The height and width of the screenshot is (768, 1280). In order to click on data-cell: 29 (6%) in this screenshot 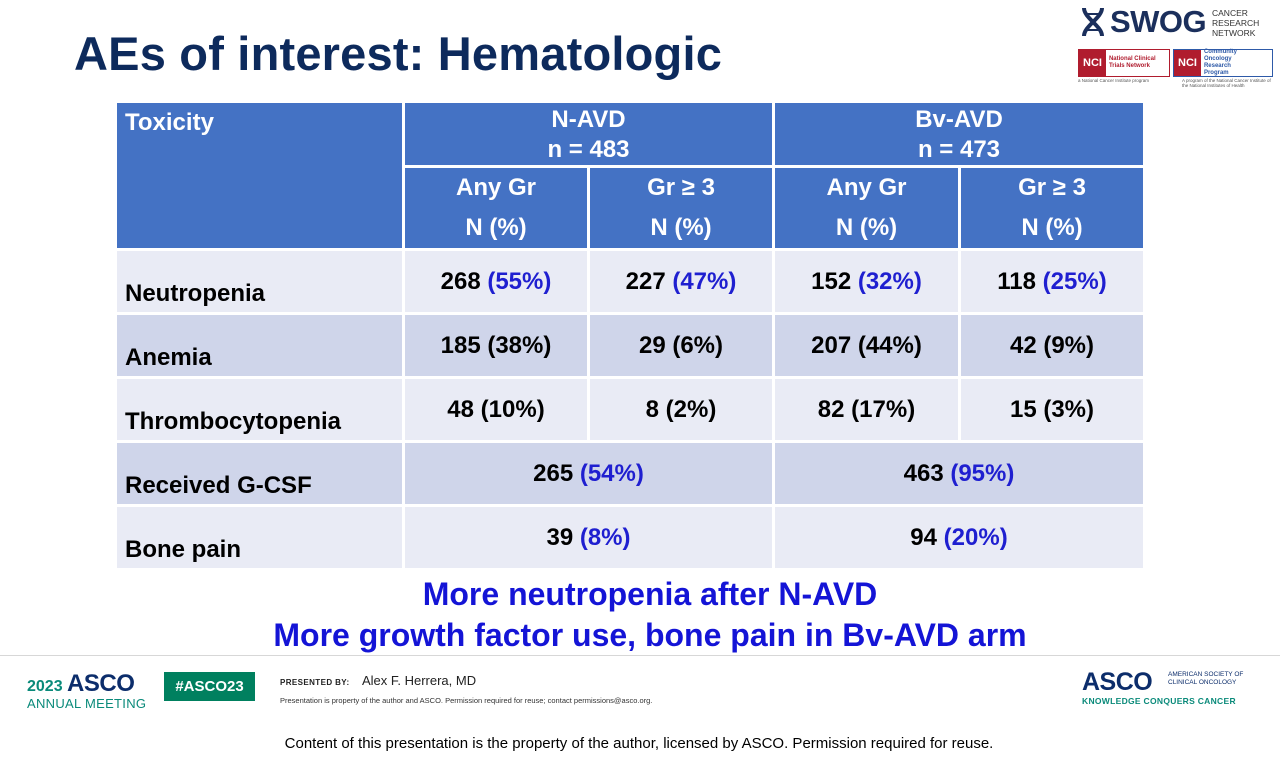, I will do `click(681, 345)`.